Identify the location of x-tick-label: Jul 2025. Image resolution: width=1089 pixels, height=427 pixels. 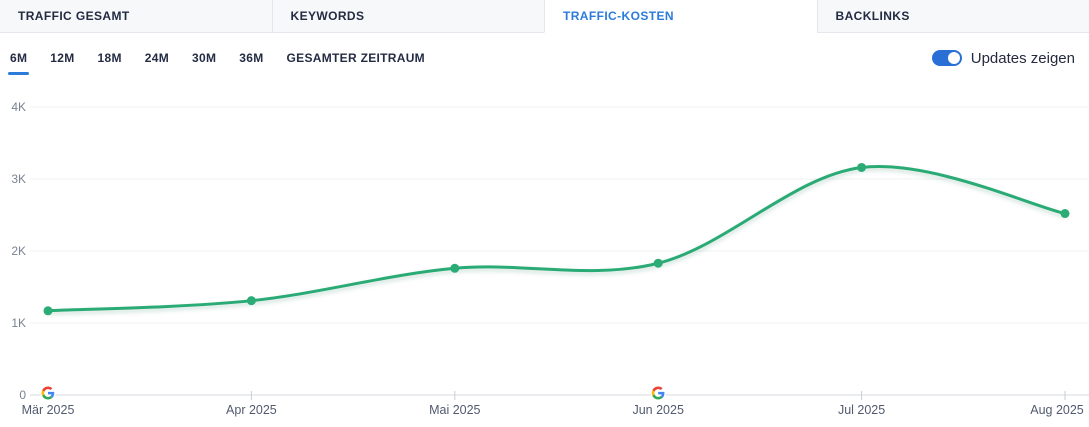
(861, 410).